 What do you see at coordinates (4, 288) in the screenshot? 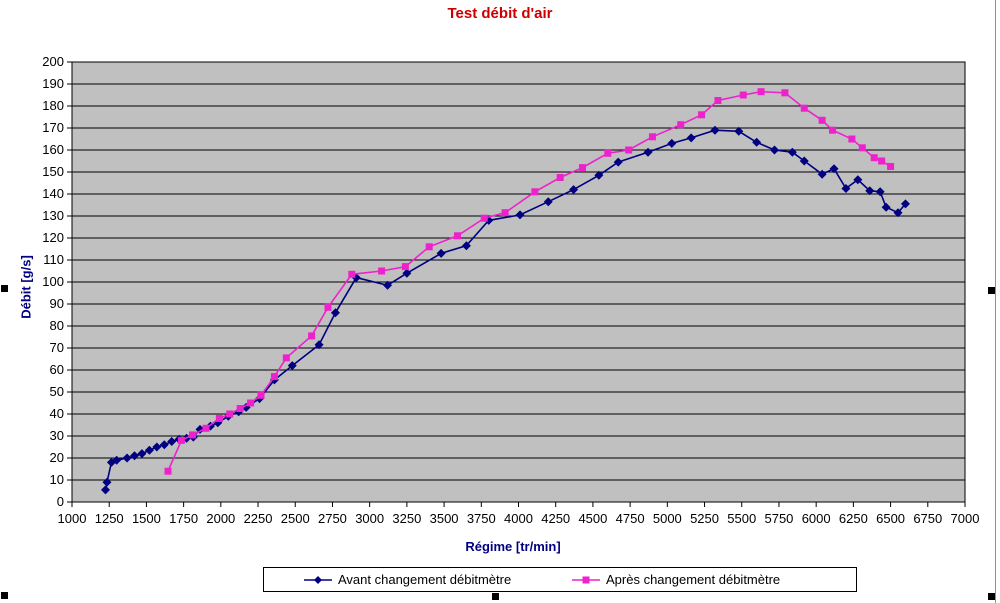
I see `selection-handle-mid-left` at bounding box center [4, 288].